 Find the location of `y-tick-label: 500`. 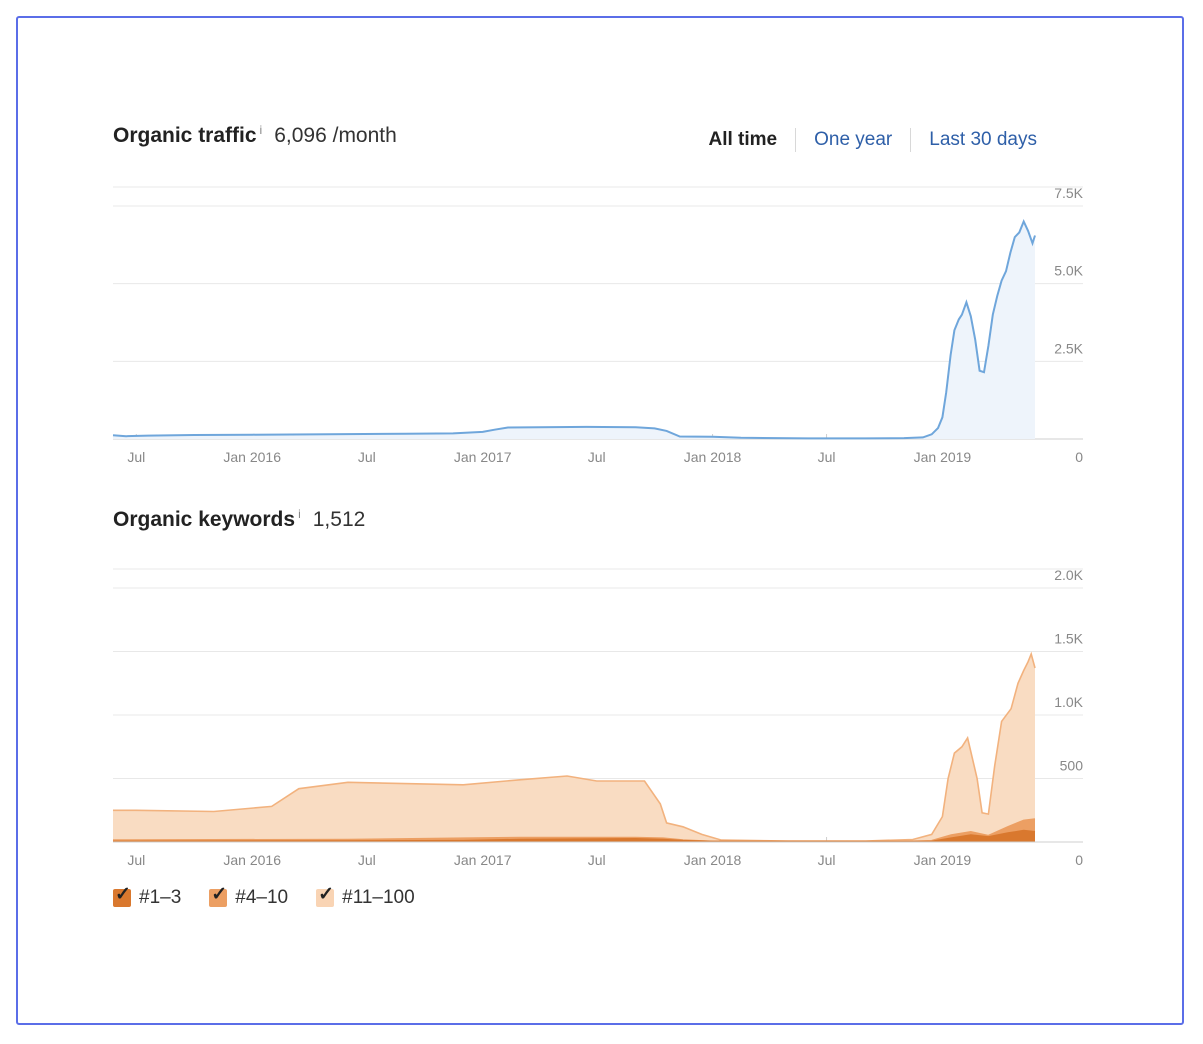

y-tick-label: 500 is located at coordinates (1072, 766).